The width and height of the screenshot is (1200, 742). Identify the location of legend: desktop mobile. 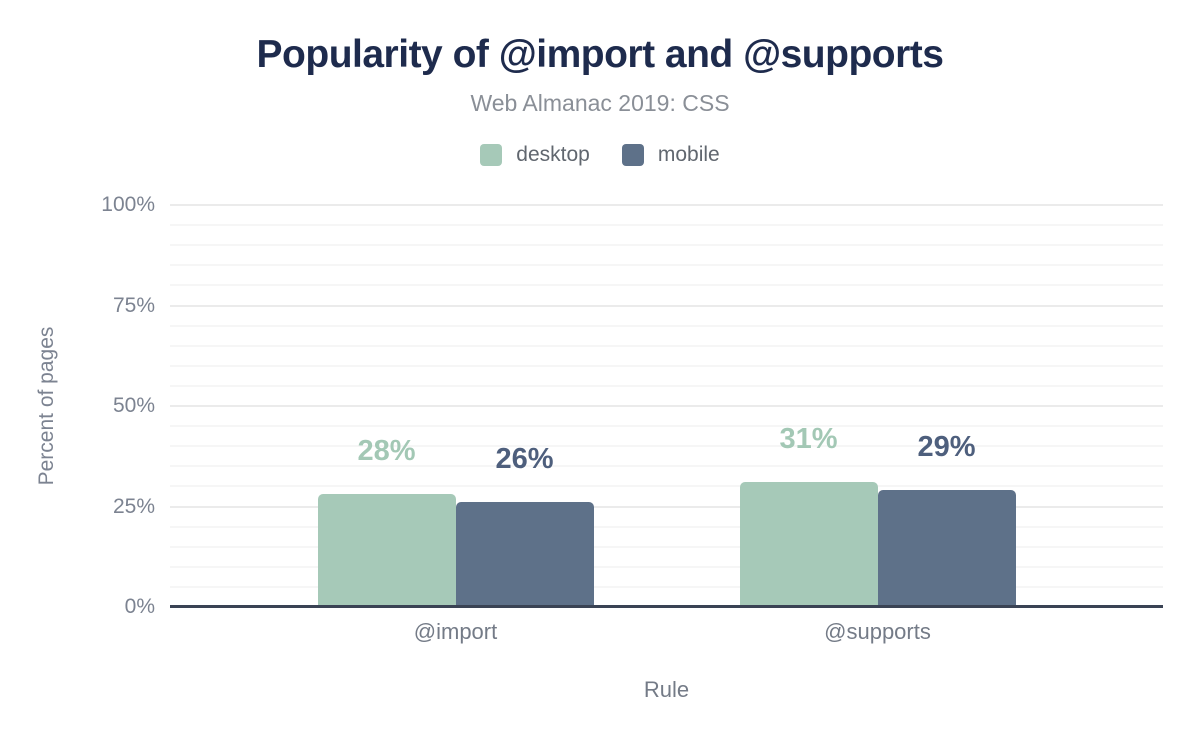
(600, 155).